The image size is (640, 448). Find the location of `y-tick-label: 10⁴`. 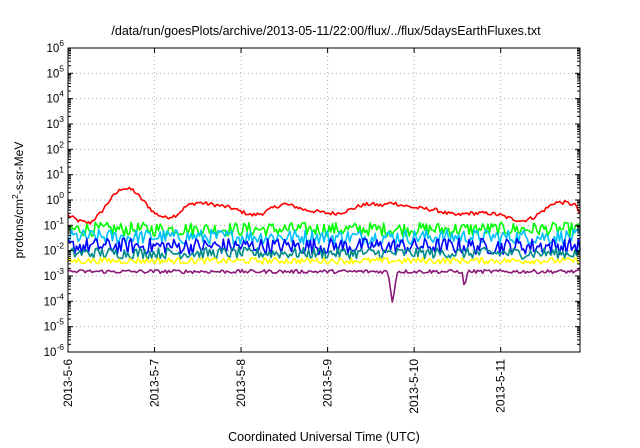

y-tick-label: 10⁴ is located at coordinates (55, 97).